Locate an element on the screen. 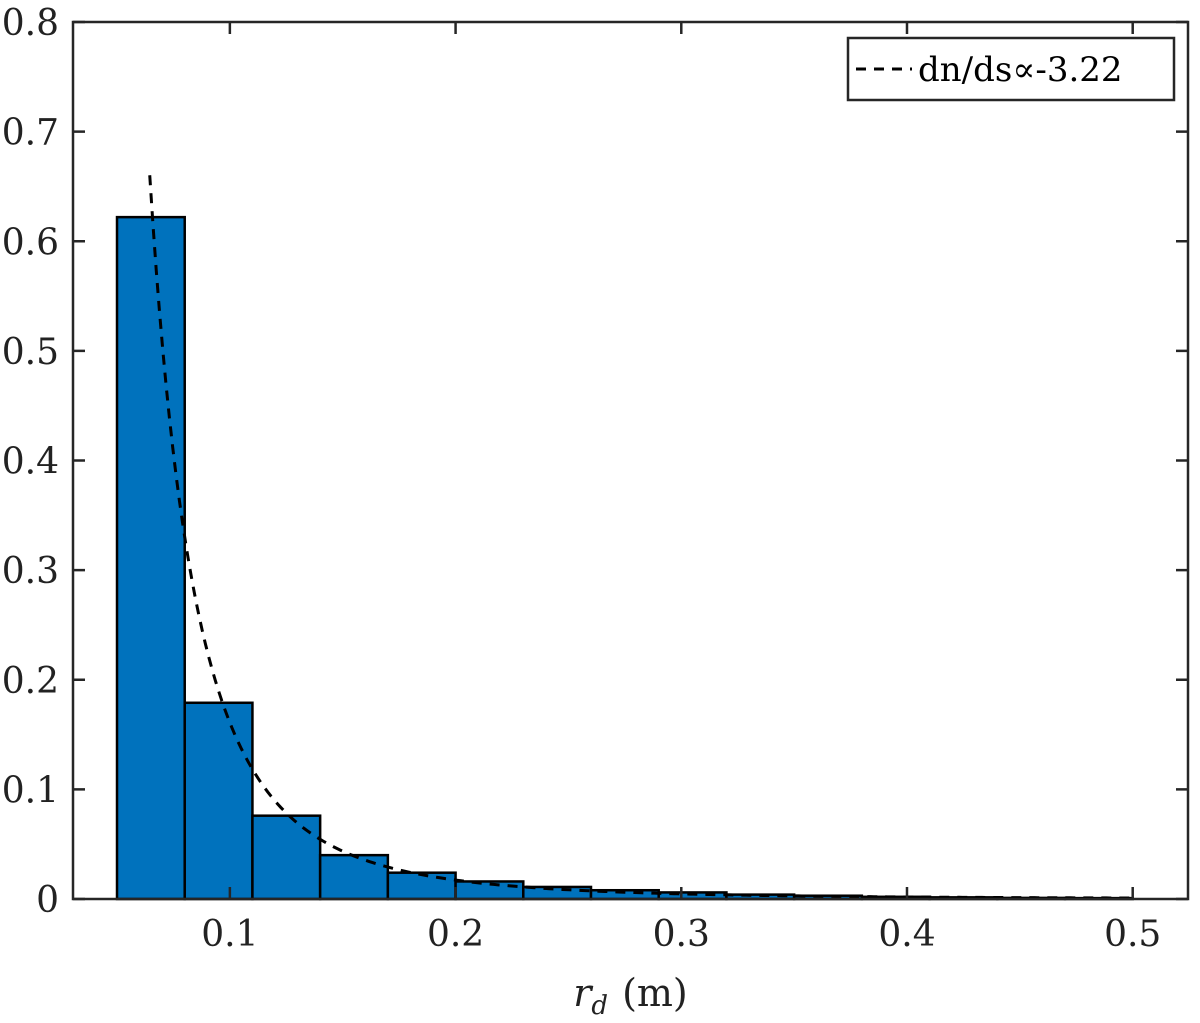  y-tick-label: 0.1 is located at coordinates (30, 790).